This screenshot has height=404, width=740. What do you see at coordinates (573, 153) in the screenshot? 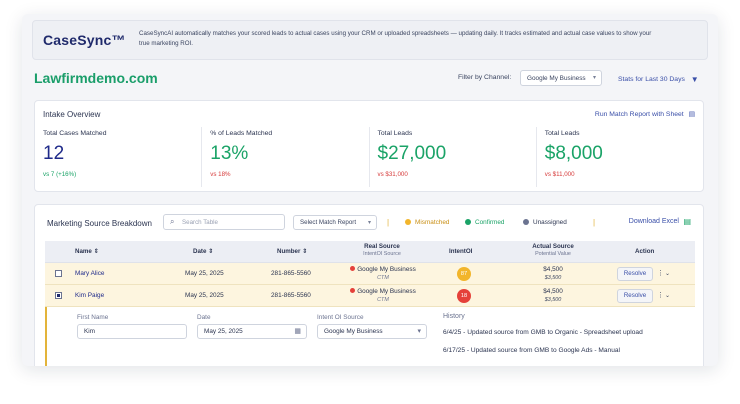
I see `kpi-value: $8,000` at bounding box center [573, 153].